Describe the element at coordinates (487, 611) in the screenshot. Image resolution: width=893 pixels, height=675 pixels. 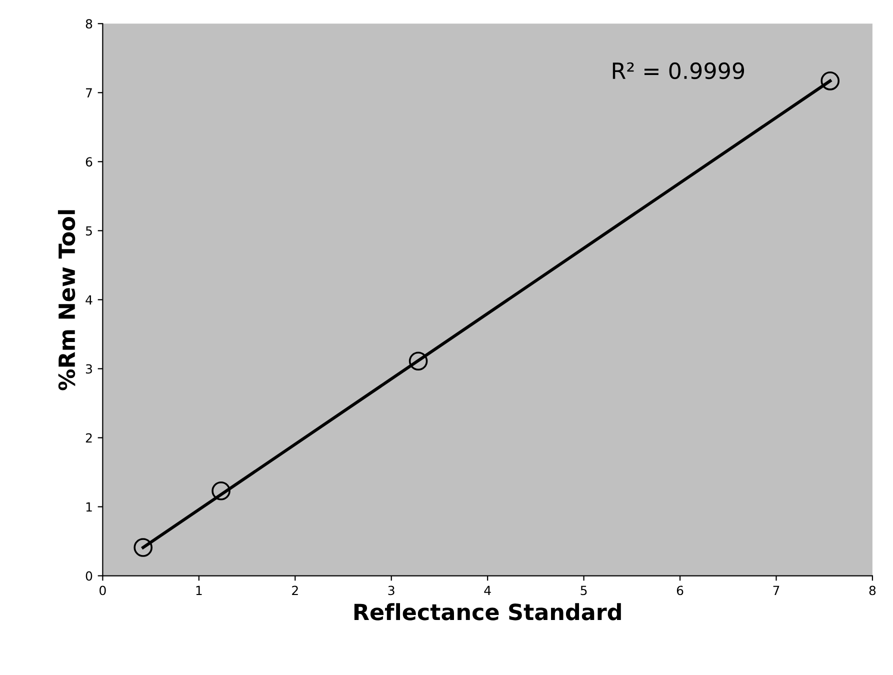
I see `x-axis-title: Reflectance Standard` at that location.